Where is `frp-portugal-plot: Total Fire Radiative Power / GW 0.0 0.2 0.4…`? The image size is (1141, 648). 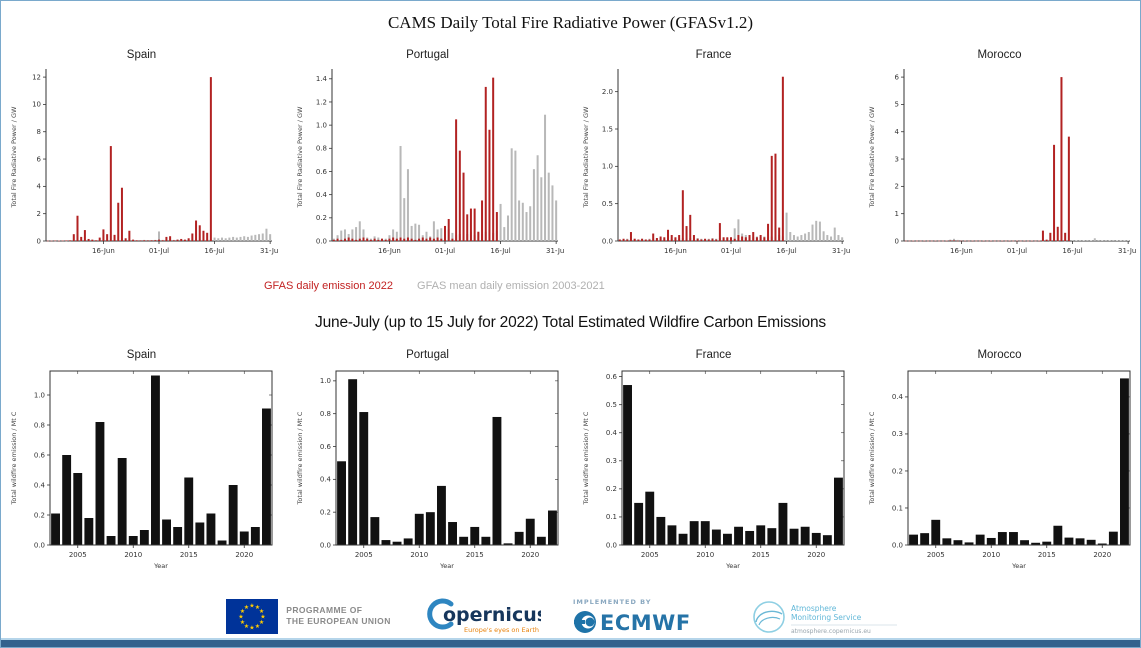
frp-portugal-plot: Total Fire Radiative Power / GW 0.0 0.2 0.4… is located at coordinates (429, 167).